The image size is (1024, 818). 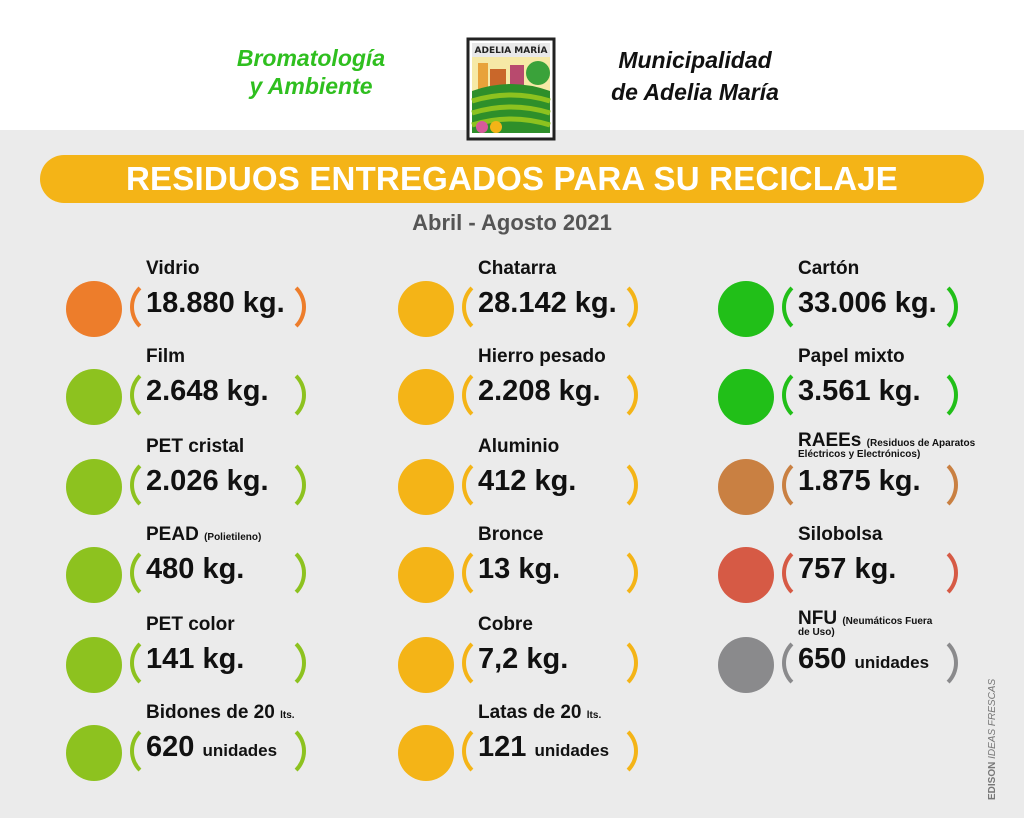 I want to click on item-value: 28.142 kg., so click(x=547, y=303).